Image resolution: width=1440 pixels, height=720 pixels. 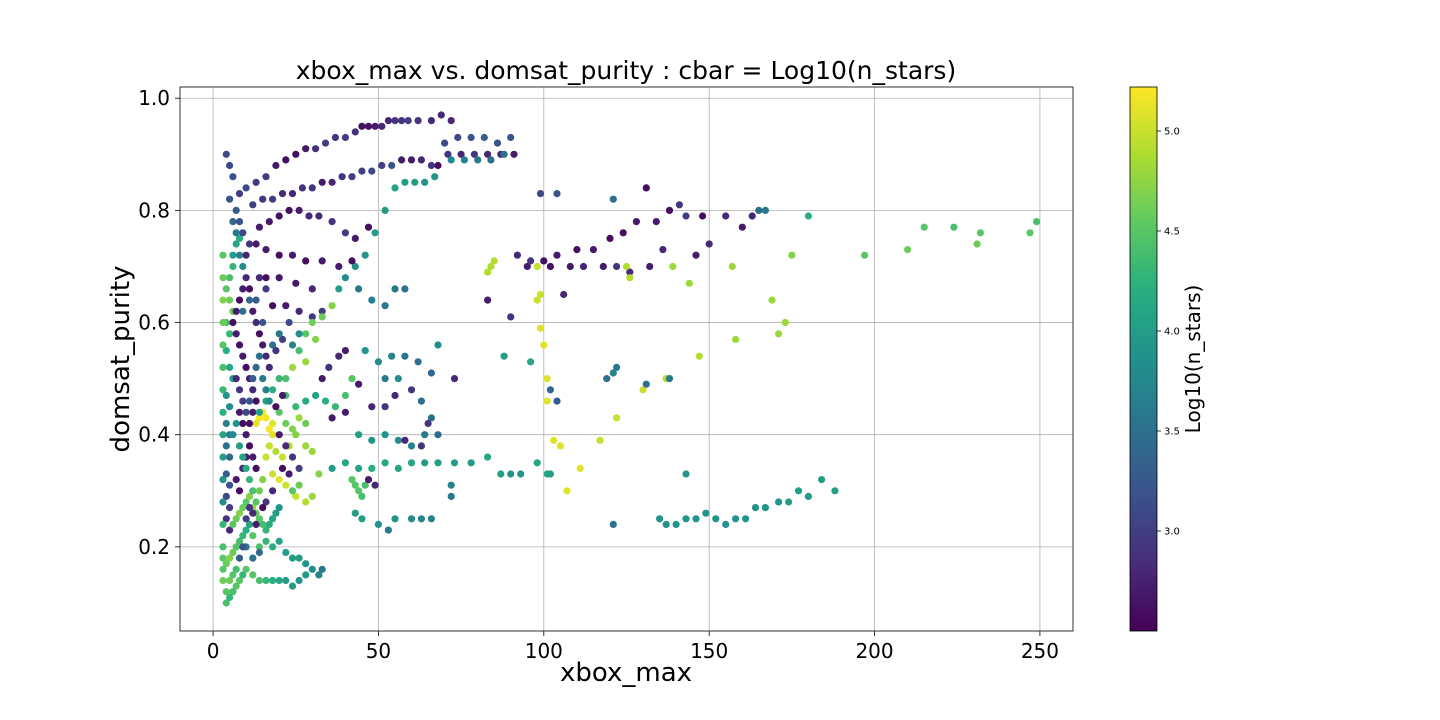 I want to click on y-tick-label: 1.0, so click(x=154, y=98).